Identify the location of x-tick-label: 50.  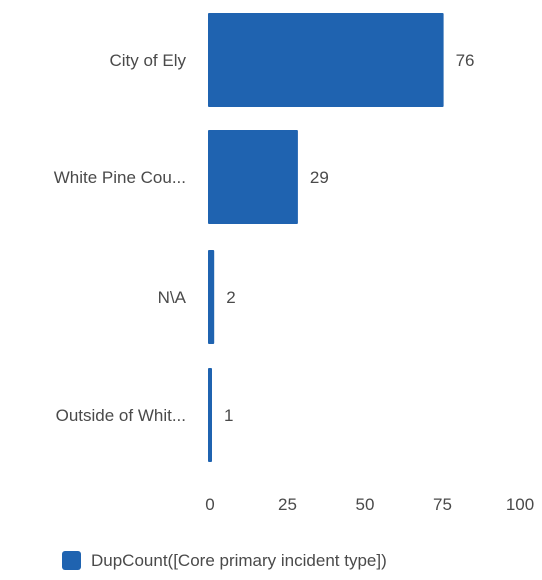
(365, 504).